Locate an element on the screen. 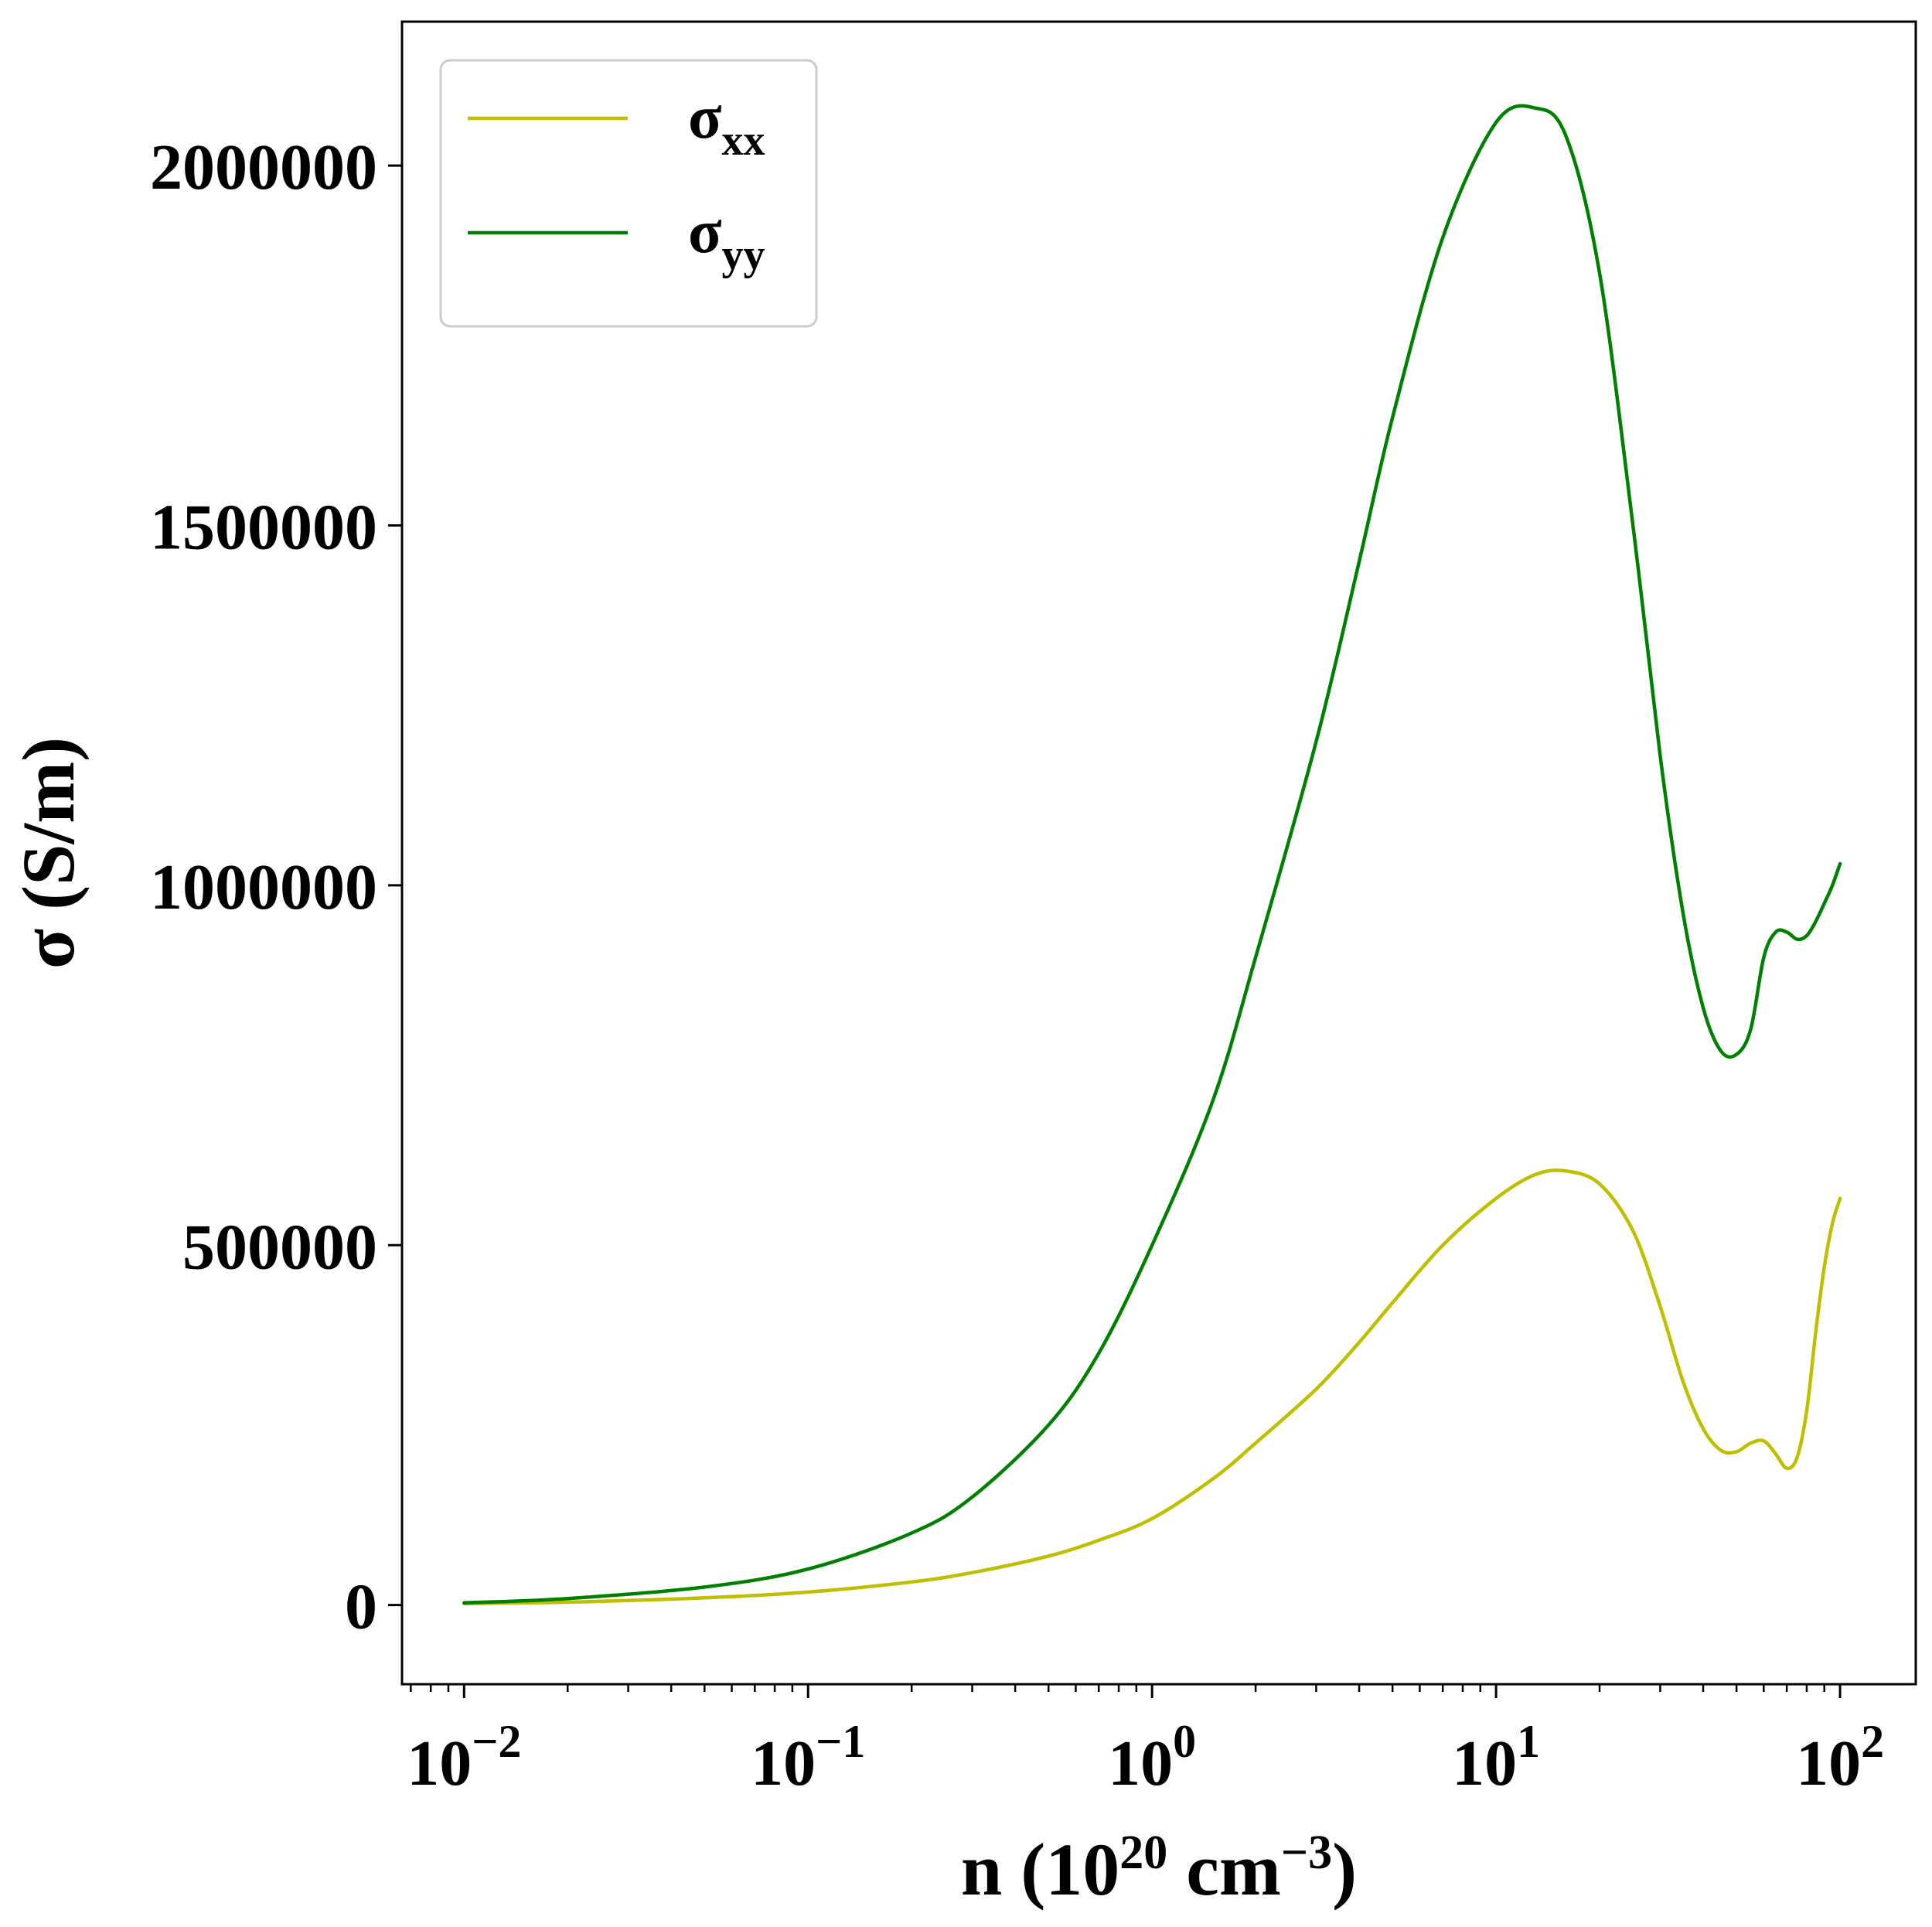  x-tick-label-exponent: −1 is located at coordinates (840, 1741).